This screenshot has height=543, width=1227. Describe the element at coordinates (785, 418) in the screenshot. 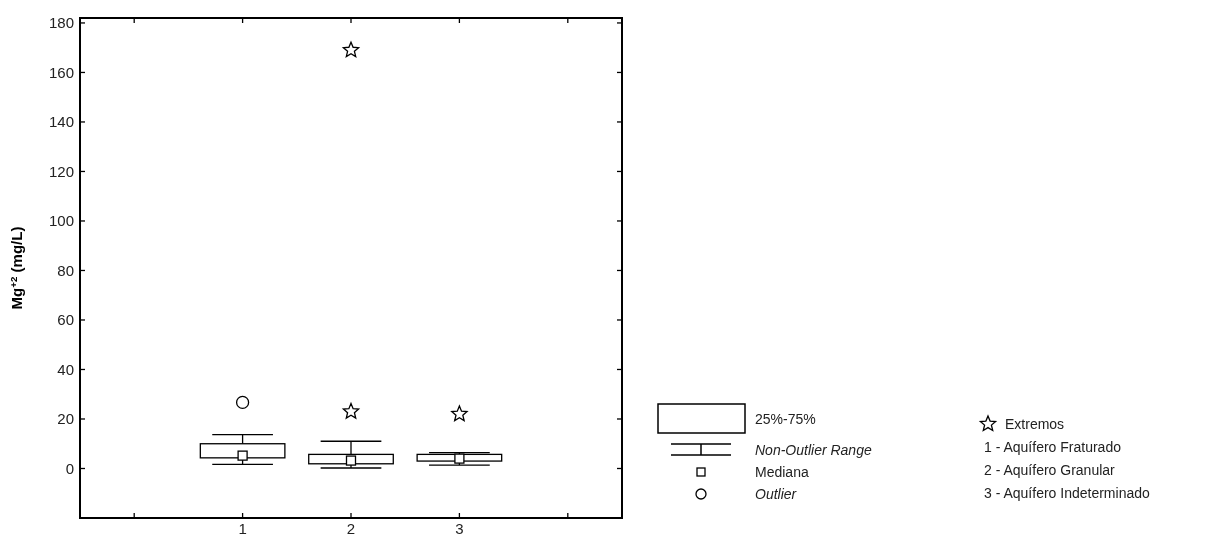

I see `text: 25%-75%` at that location.